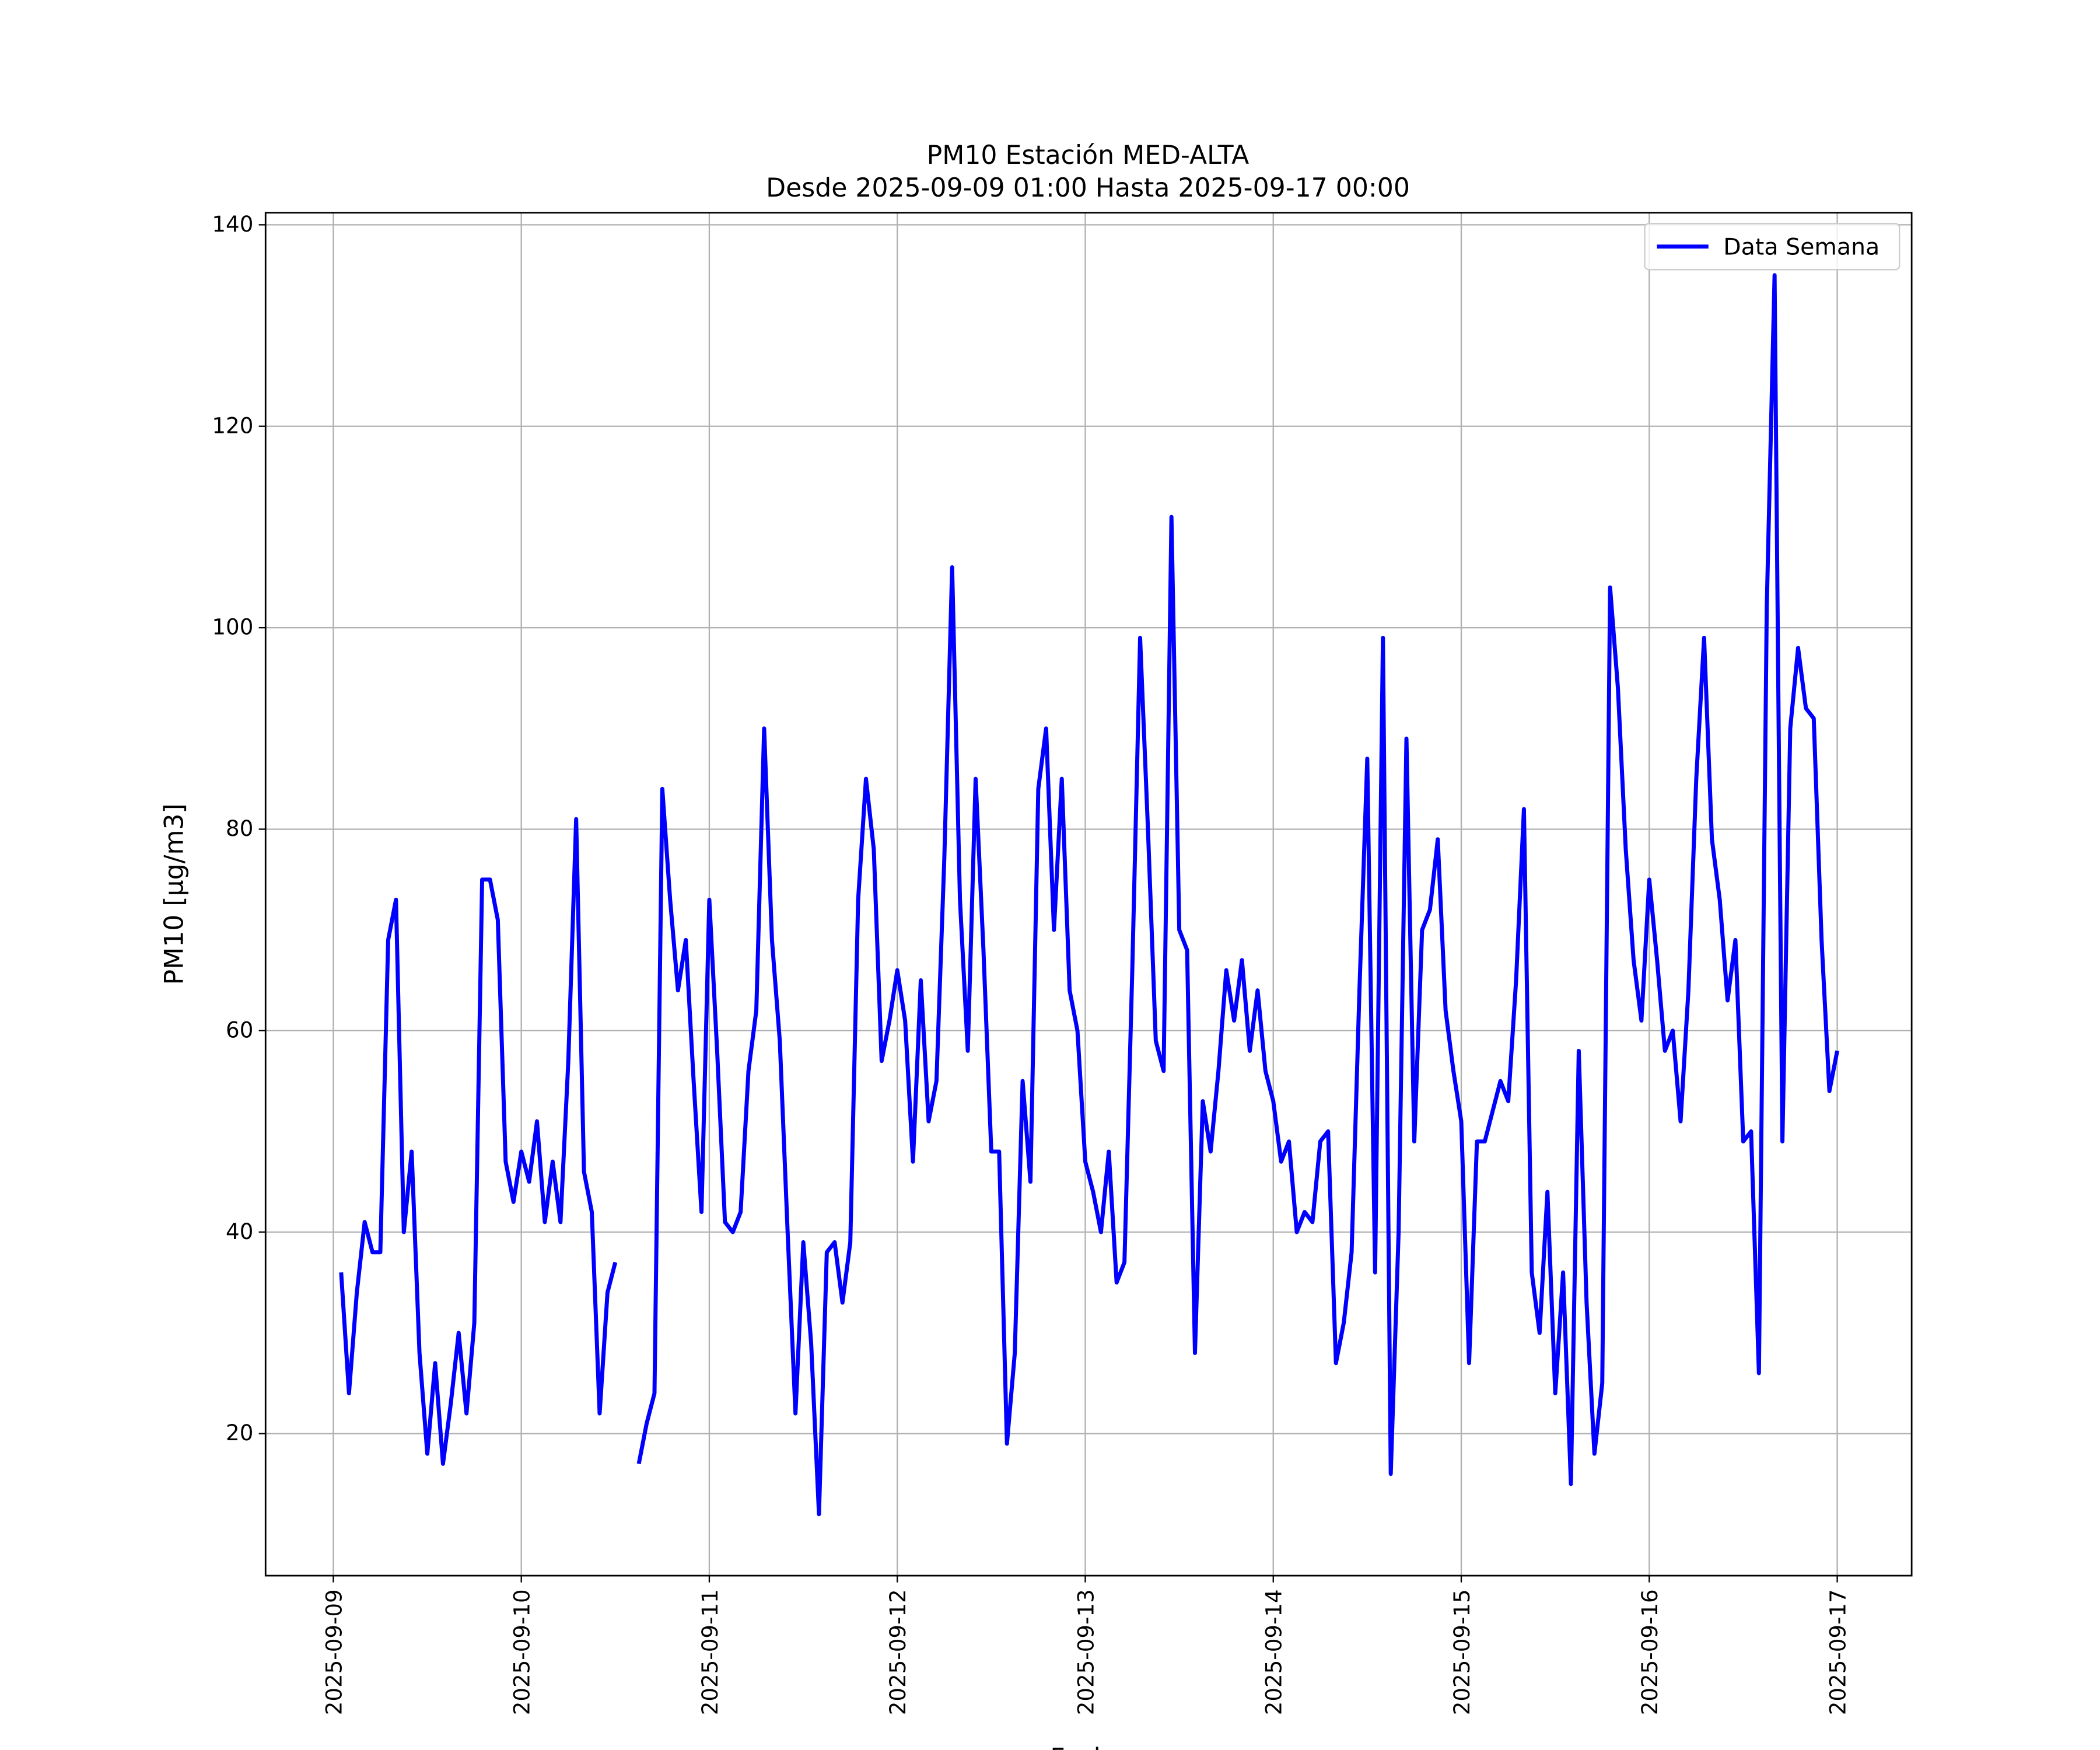 This screenshot has height=1750, width=2100. I want to click on x-tick-label: 2025-09-13, so click(1085, 1652).